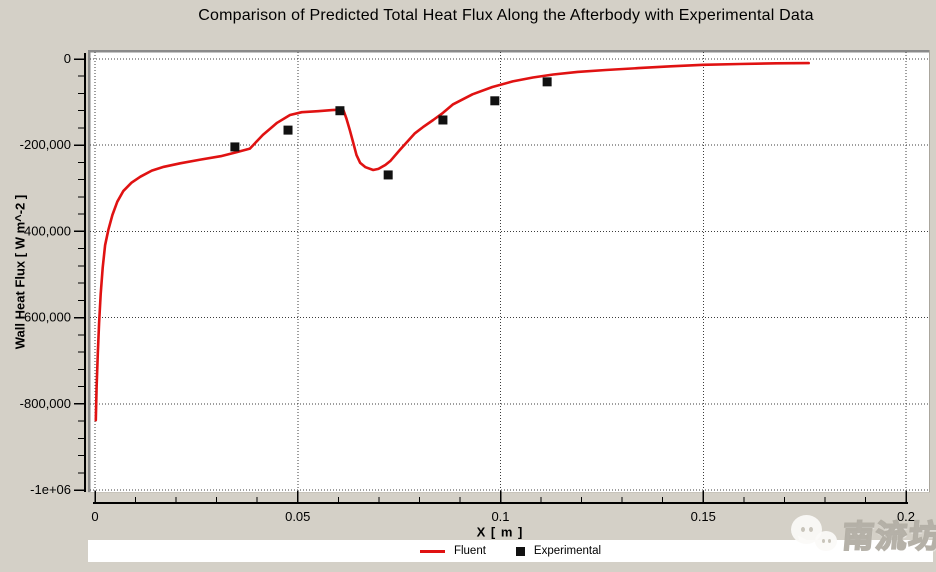 This screenshot has width=936, height=572. I want to click on y-tick-label: -1e+06, so click(50, 489).